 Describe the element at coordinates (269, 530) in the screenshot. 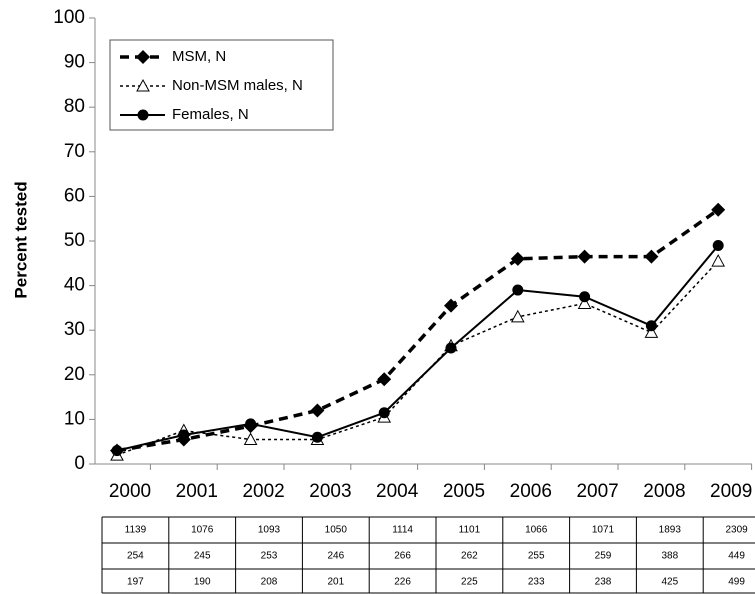

I see `table-cell: 1093` at that location.